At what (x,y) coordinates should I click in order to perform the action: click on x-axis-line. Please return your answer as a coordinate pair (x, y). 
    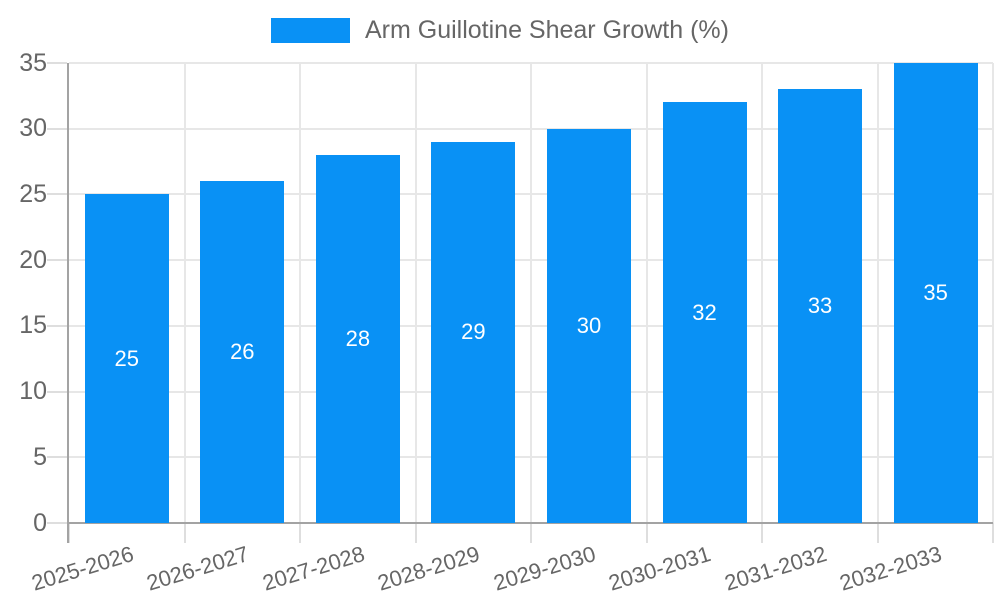
    Looking at the image, I should click on (530, 523).